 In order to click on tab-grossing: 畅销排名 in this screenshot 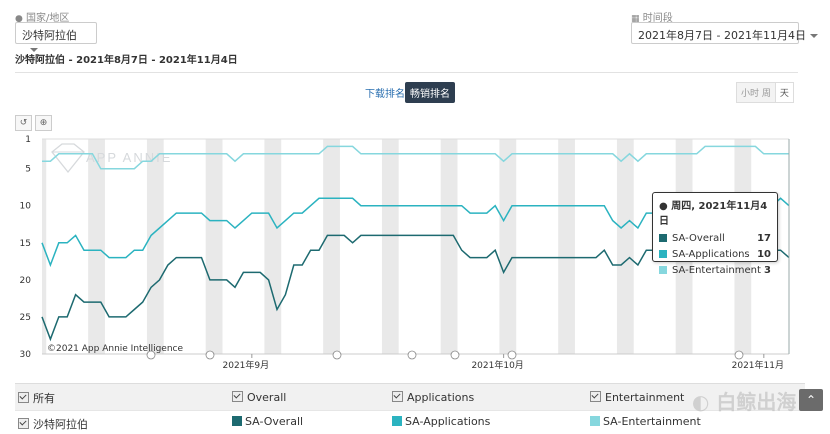, I will do `click(430, 92)`.